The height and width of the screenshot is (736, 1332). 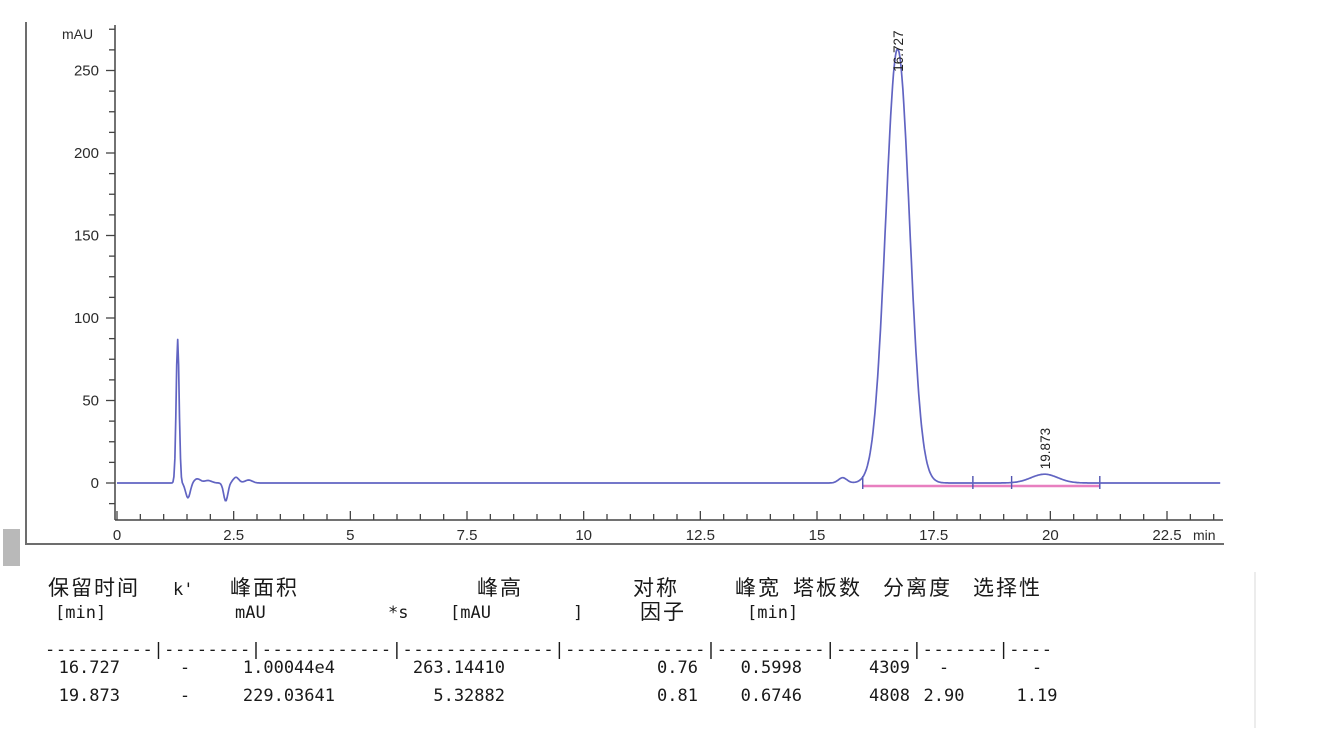 I want to click on unit-height-close: ], so click(x=578, y=613).